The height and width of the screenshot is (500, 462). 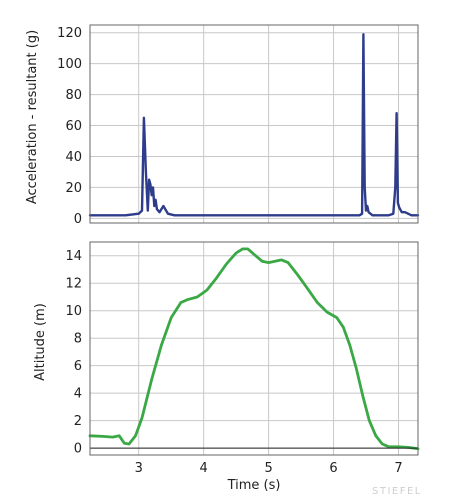 I want to click on x-tick-label: 6, so click(x=333, y=468).